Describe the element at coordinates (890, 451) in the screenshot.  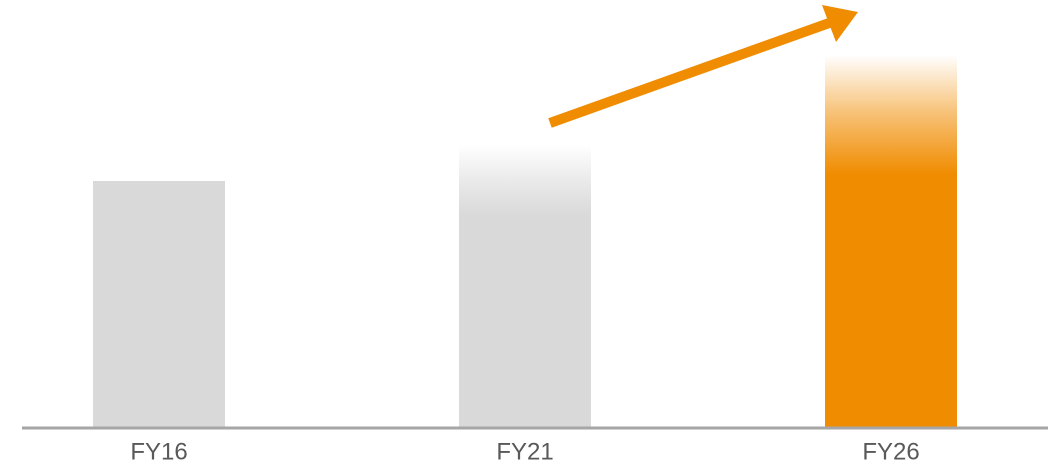
I see `x-tick-label: FY26` at that location.